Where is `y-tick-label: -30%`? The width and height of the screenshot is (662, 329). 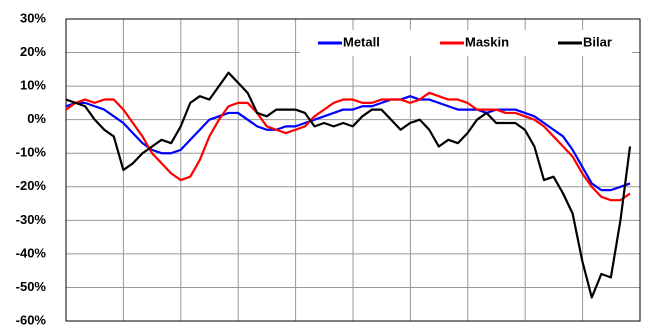
y-tick-label: -30% is located at coordinates (31, 219).